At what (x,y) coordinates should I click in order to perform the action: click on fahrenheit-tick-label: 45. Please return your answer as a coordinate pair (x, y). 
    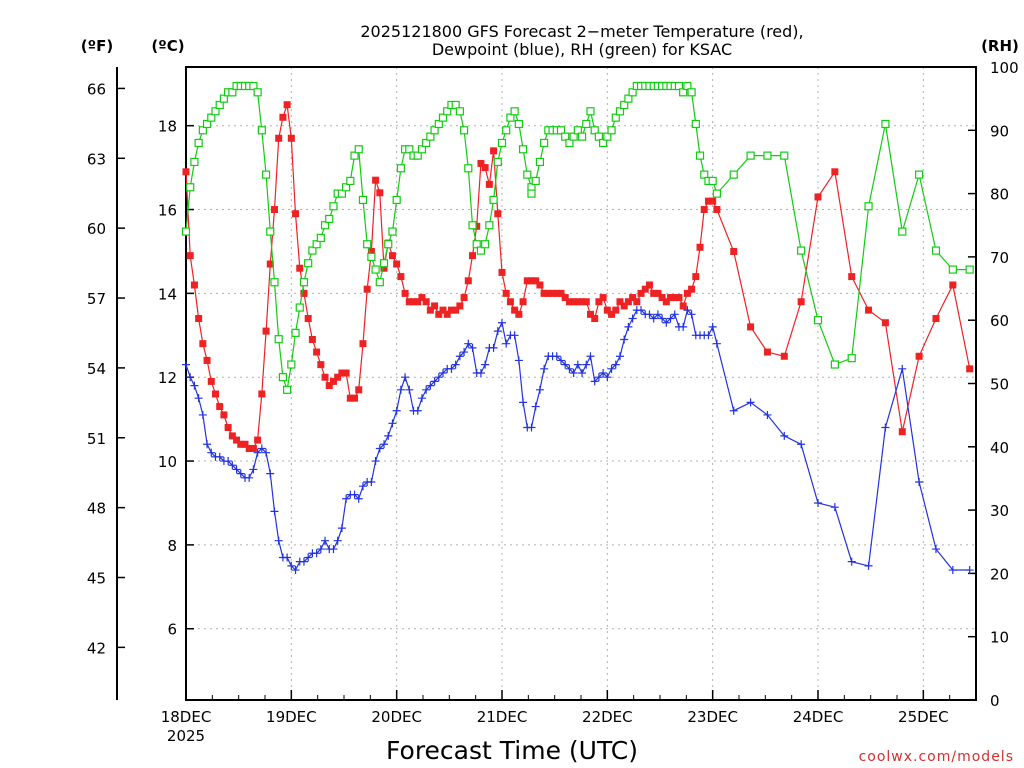
    Looking at the image, I should click on (96, 578).